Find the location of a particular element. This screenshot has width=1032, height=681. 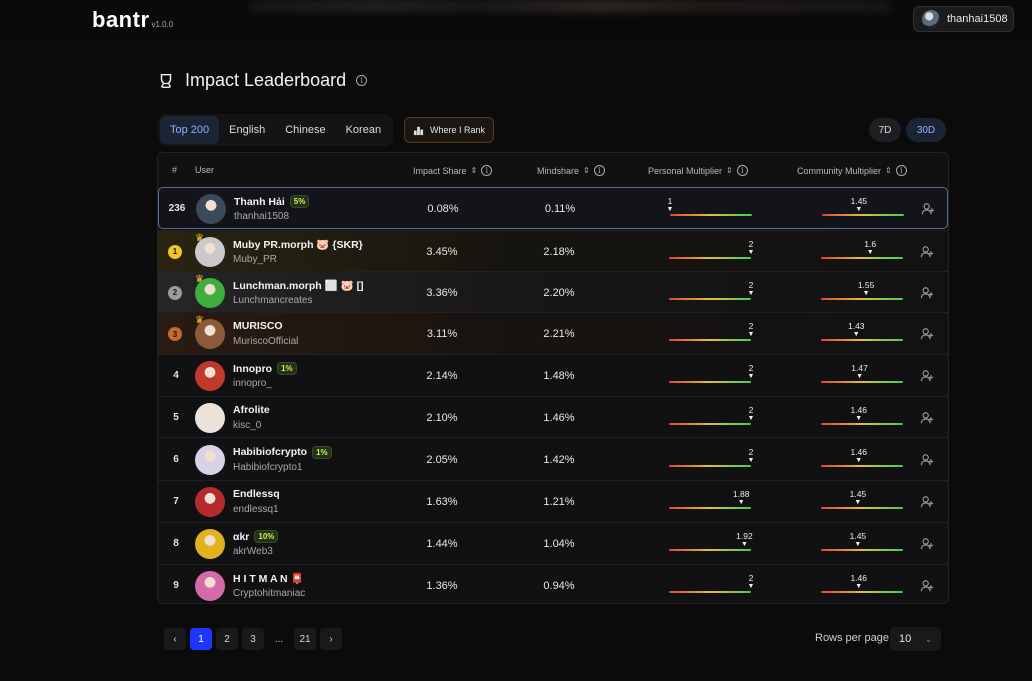

tab-chinese: Chinese is located at coordinates (305, 130).